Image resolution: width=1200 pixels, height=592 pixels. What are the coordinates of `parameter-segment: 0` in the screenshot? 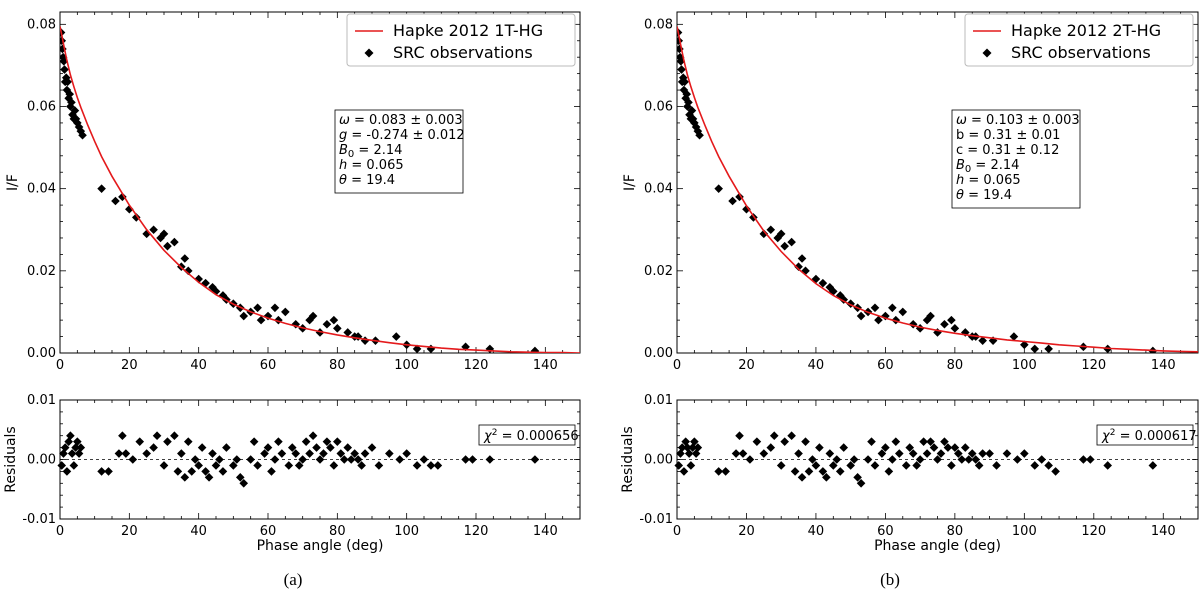 It's located at (351, 154).